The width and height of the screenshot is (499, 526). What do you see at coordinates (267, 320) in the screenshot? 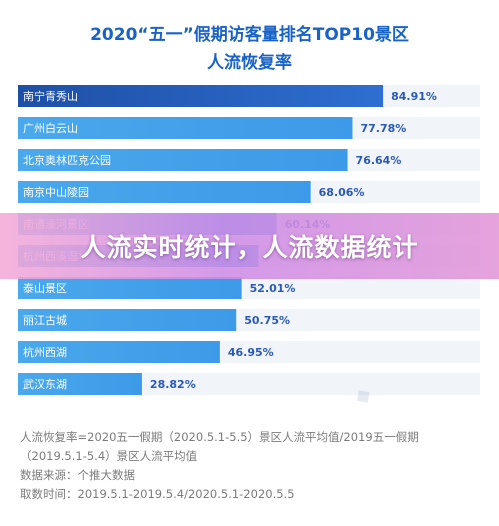
I see `bar-value-label: 50.75%` at bounding box center [267, 320].